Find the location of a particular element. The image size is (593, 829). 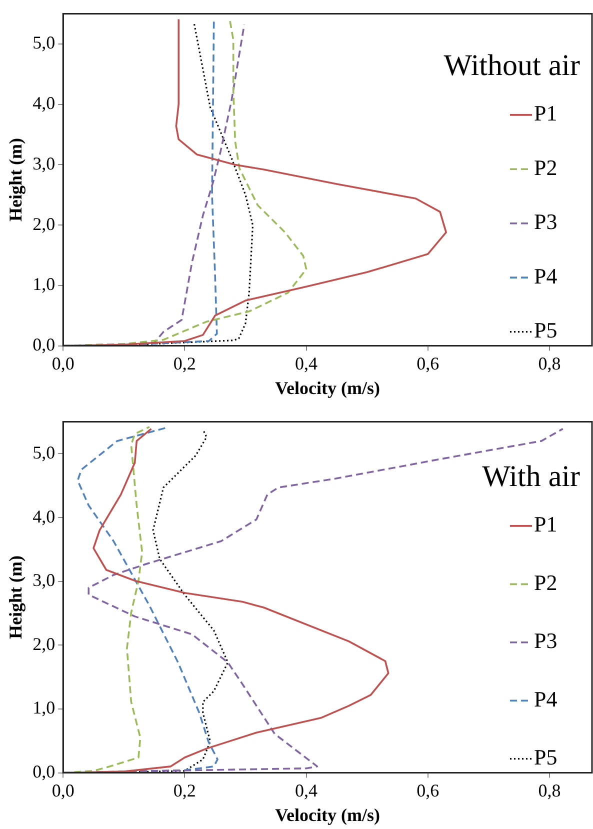

legend-title: Without air is located at coordinates (512, 65).